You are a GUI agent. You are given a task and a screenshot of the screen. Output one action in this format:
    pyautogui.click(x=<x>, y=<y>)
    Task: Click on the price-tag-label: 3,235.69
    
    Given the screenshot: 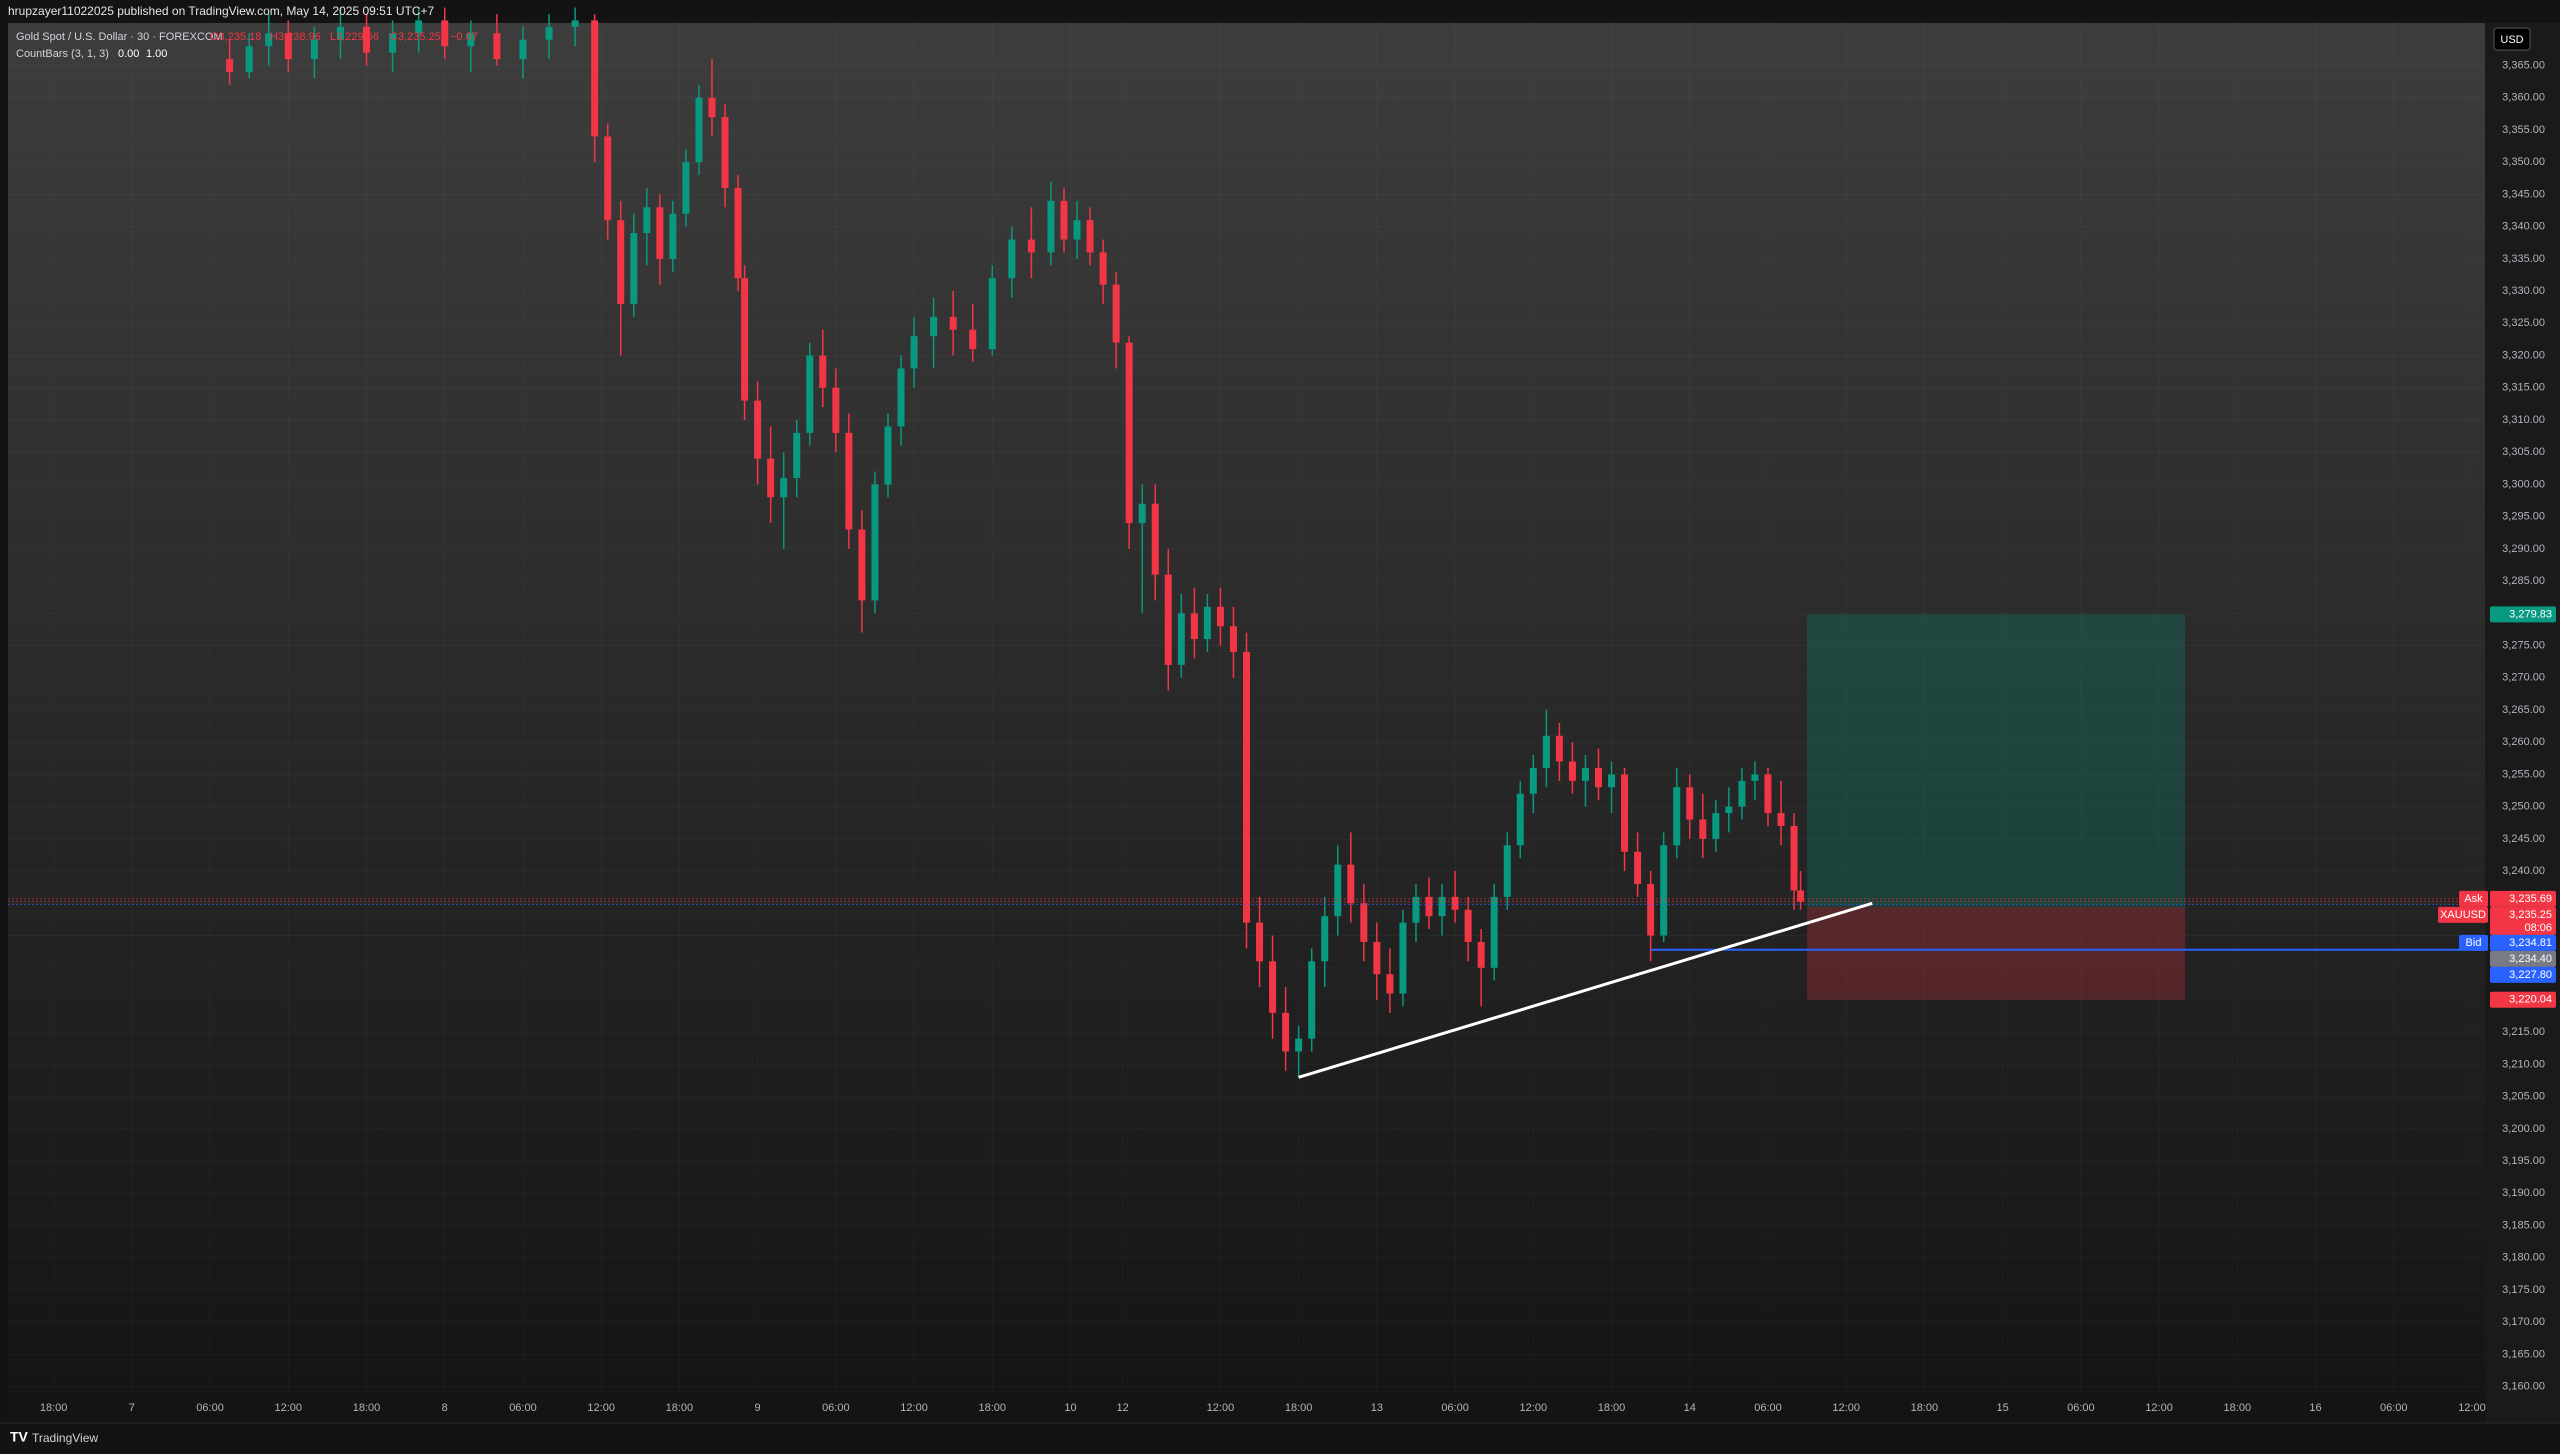 What is the action you would take?
    pyautogui.click(x=2530, y=899)
    